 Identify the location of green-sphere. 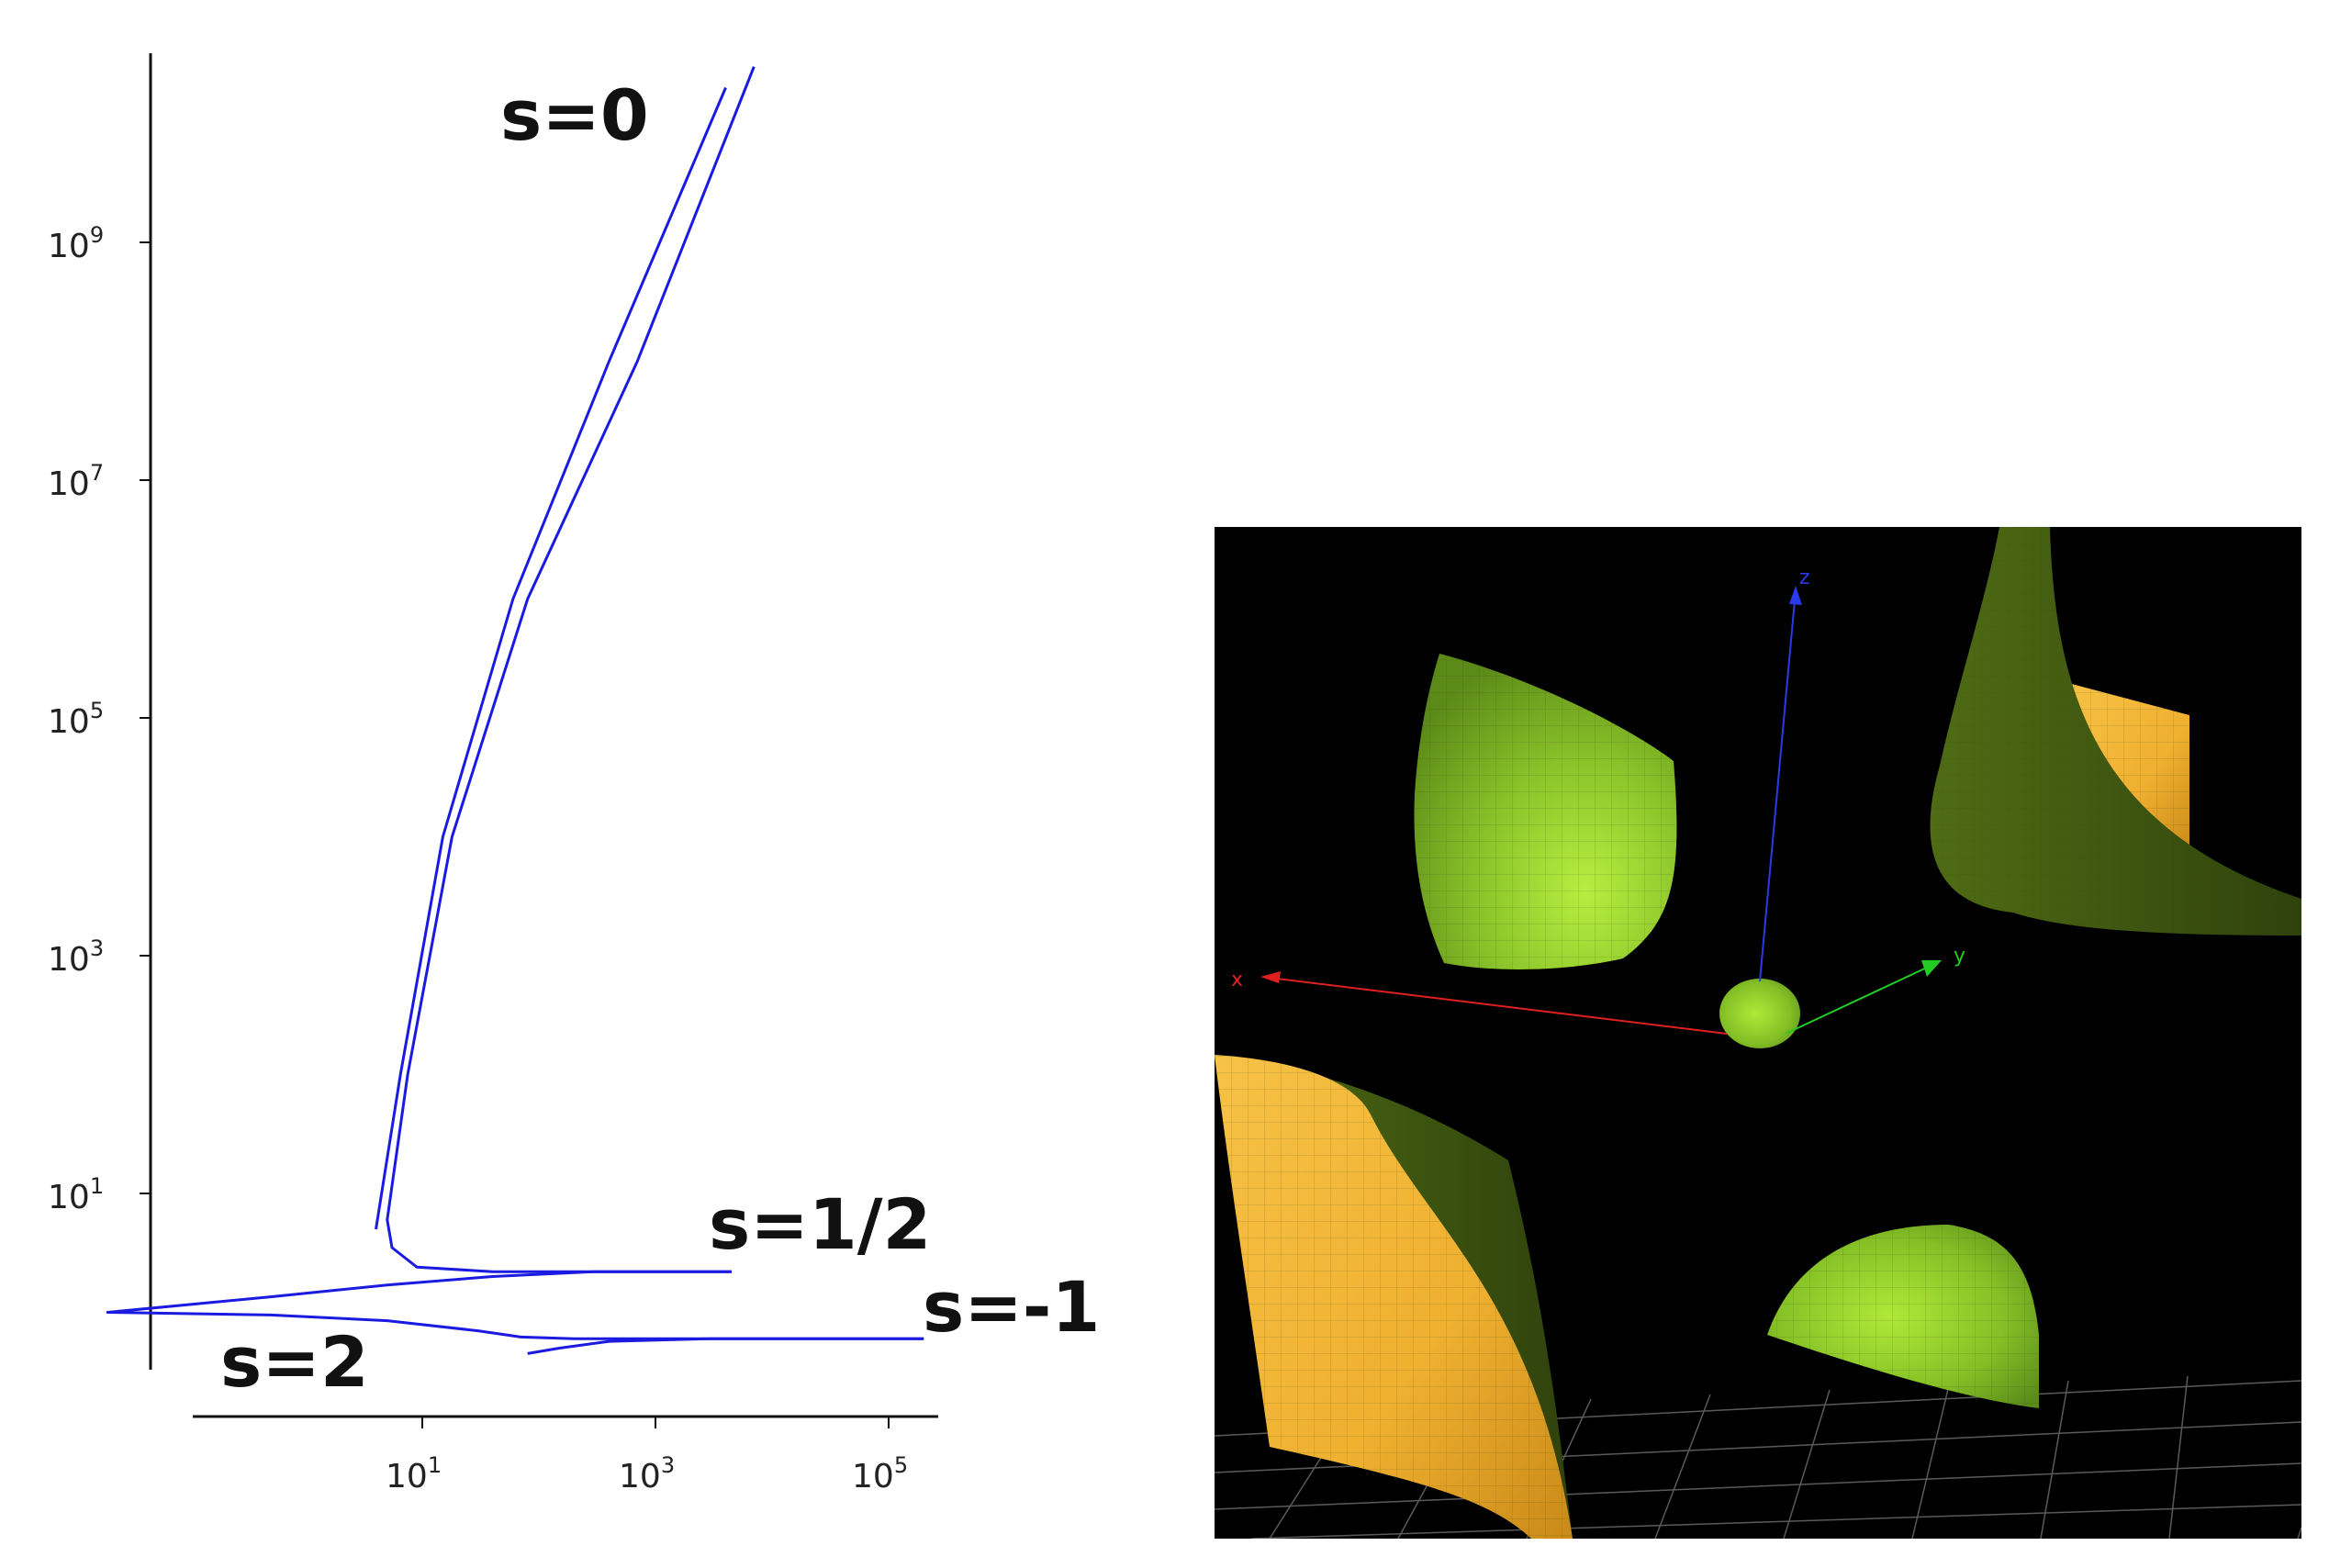
(1759, 1013).